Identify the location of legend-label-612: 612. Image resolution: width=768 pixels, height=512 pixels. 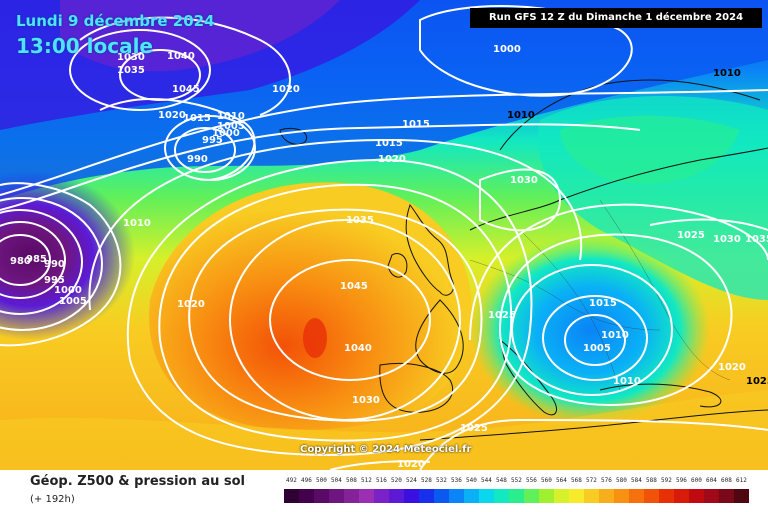
(741, 480).